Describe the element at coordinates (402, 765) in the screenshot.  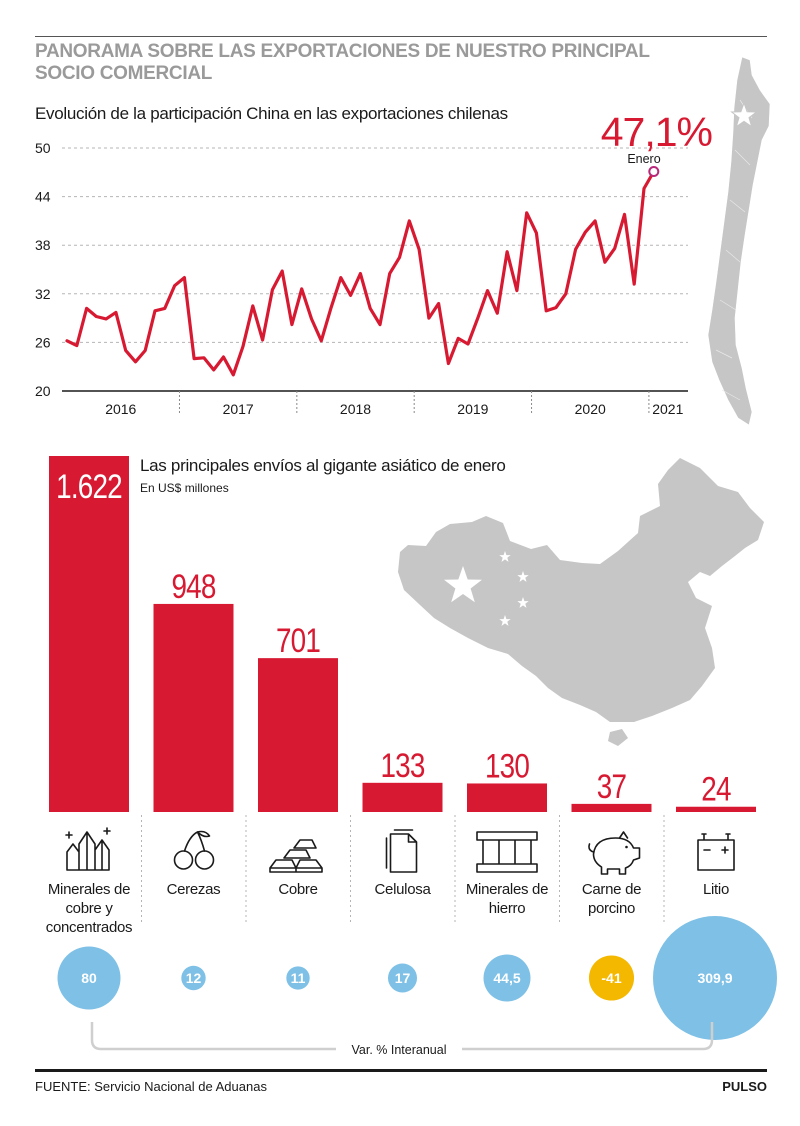
I see `bar-value-label: 133` at that location.